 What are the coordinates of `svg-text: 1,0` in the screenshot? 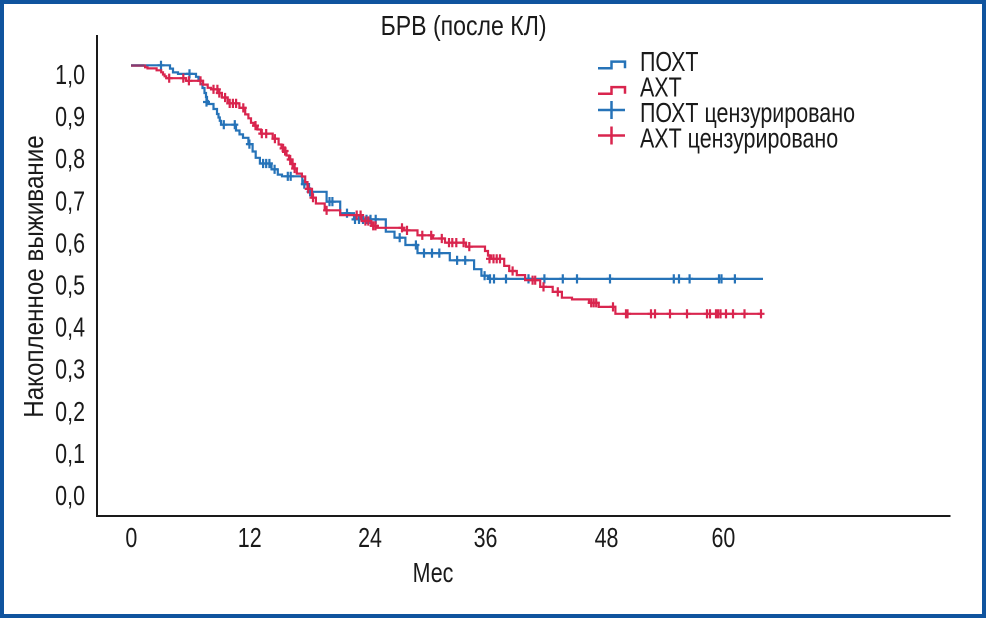 It's located at (70, 76).